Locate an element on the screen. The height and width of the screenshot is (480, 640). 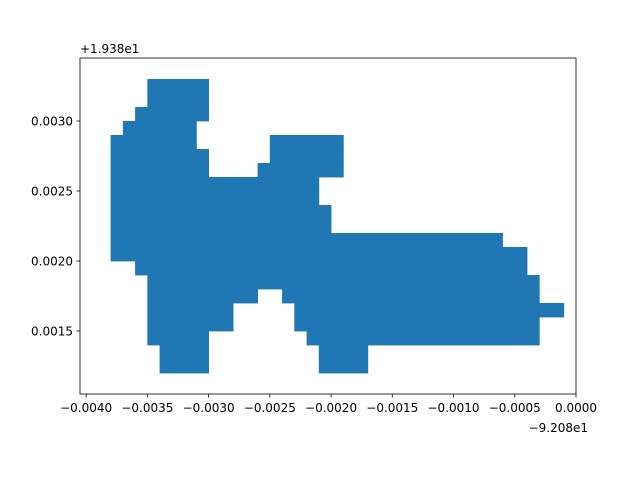
x-tick-label: −0.0040 is located at coordinates (86, 408).